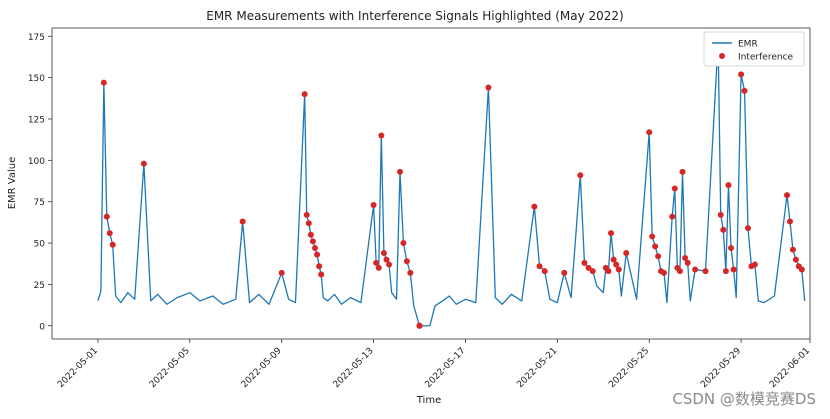 This screenshot has width=830, height=419. Describe the element at coordinates (537, 368) in the screenshot. I see `x-tick-label: 2022-05-21` at that location.